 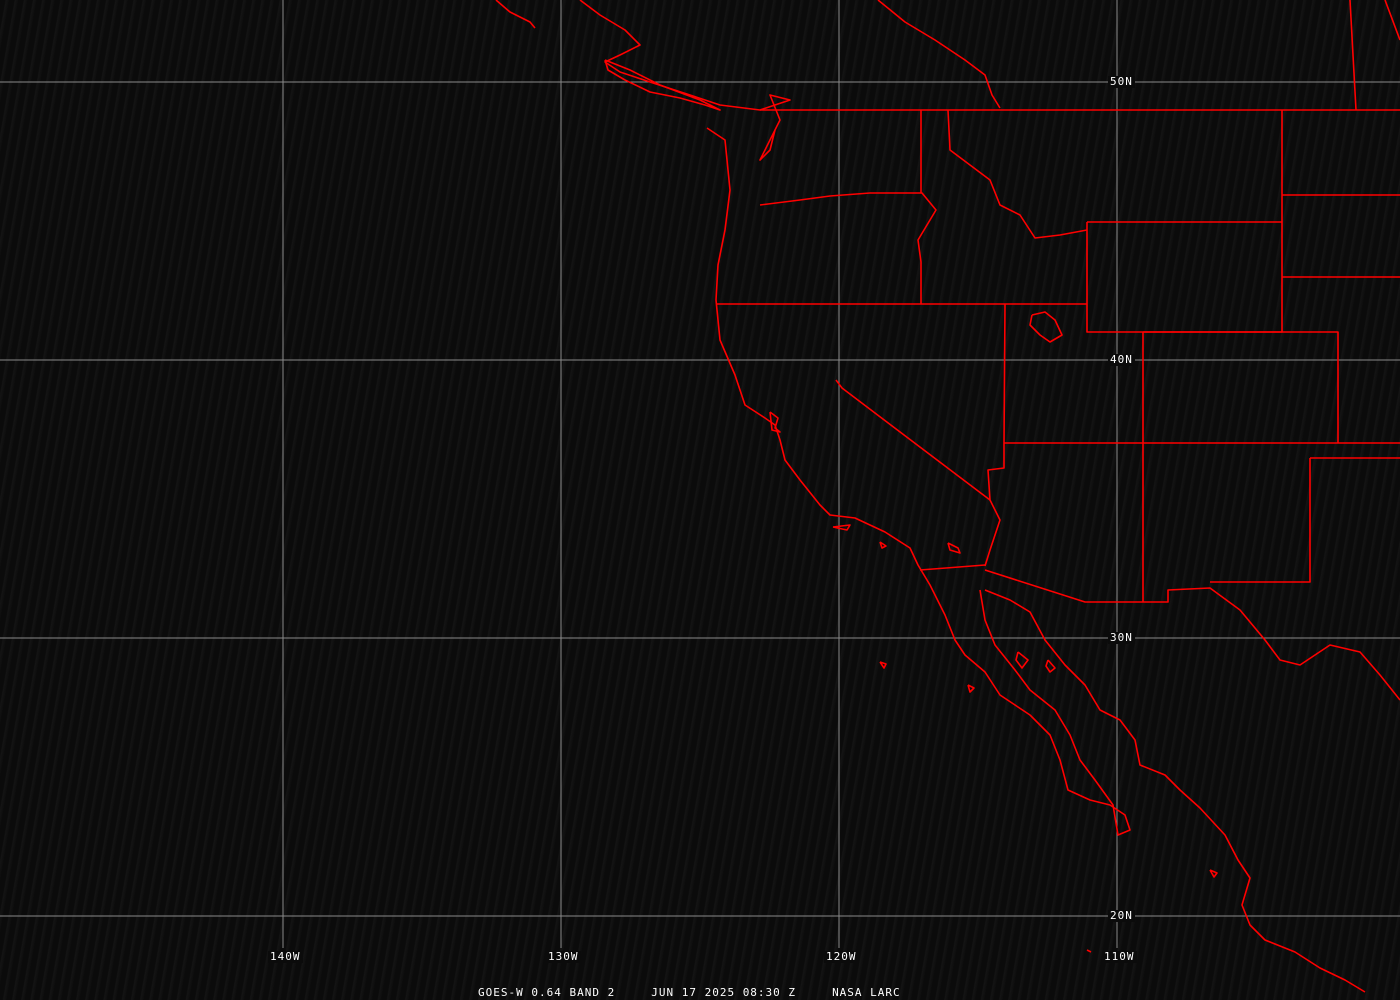 What do you see at coordinates (952, 567) in the screenshot?
I see `border-ca-mx` at bounding box center [952, 567].